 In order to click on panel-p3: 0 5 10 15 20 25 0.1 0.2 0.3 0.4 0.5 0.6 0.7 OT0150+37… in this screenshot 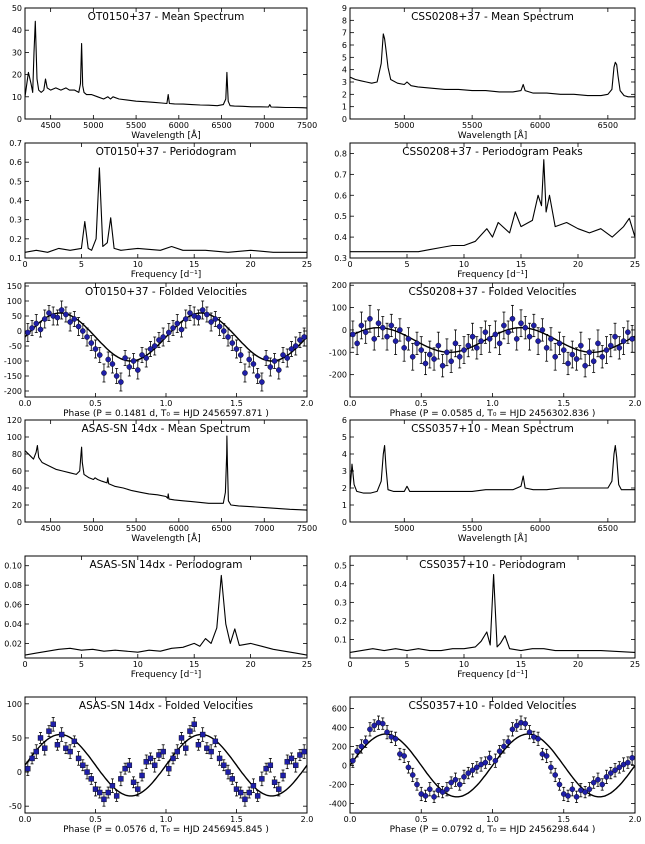, I will do `click(160, 209)`.